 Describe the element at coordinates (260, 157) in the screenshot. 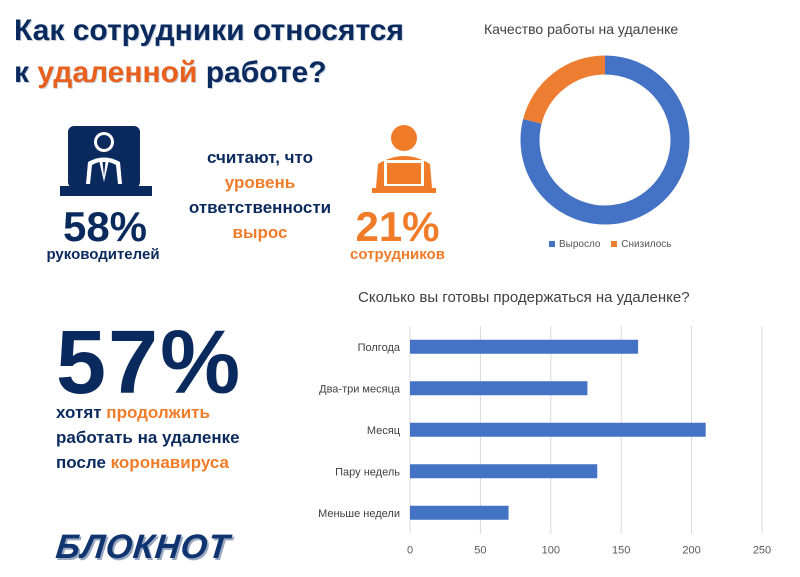

I see `middle-line-1: считают, что` at that location.